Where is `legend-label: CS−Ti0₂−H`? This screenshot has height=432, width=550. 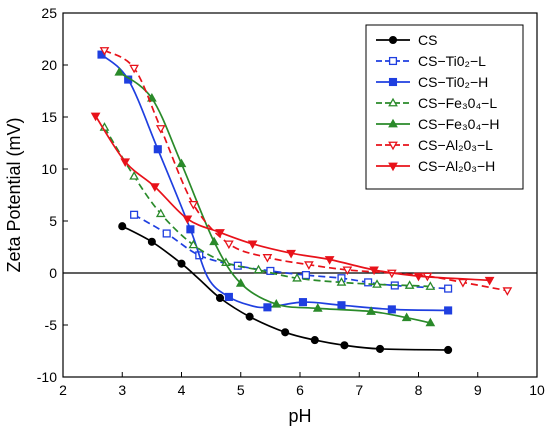 legend-label: CS−Ti0₂−H is located at coordinates (453, 82).